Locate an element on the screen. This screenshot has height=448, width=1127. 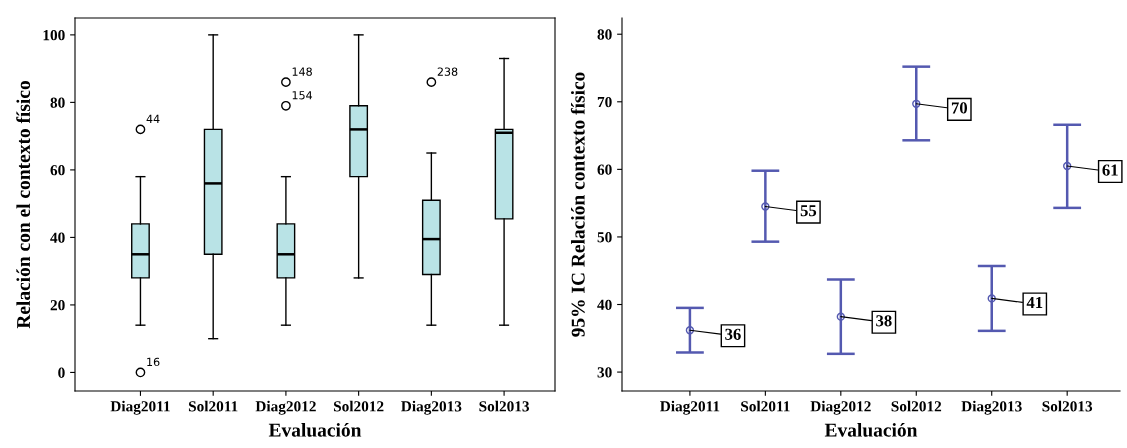
data-label: 36 is located at coordinates (733, 334).